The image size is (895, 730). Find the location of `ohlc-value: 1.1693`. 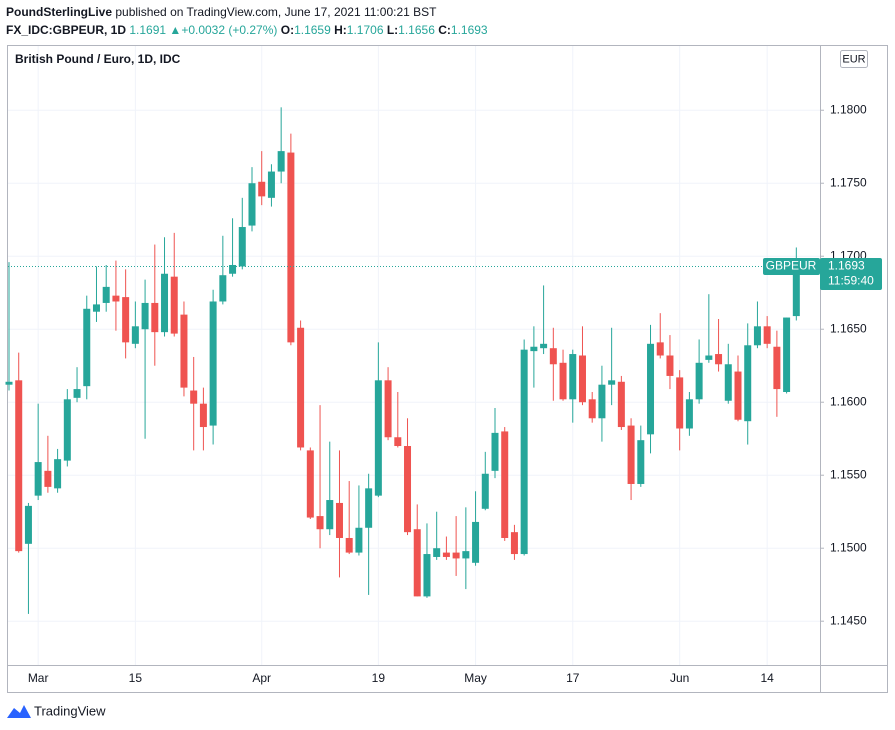

ohlc-value: 1.1693 is located at coordinates (469, 30).